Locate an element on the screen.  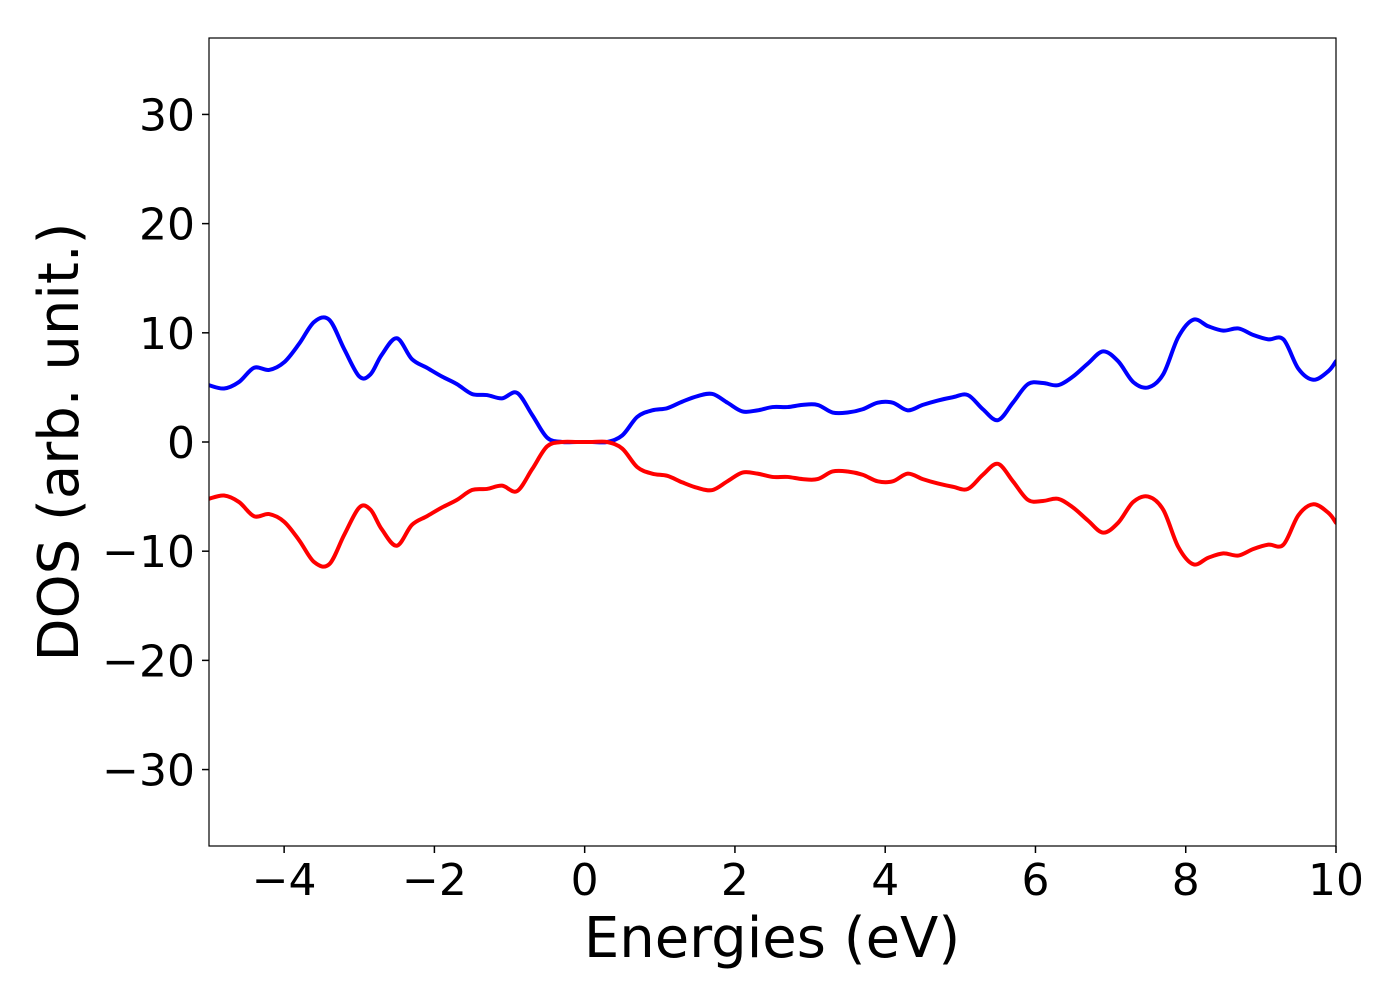
y-axis-title: DOS (arb. unit.) is located at coordinates (59, 441).